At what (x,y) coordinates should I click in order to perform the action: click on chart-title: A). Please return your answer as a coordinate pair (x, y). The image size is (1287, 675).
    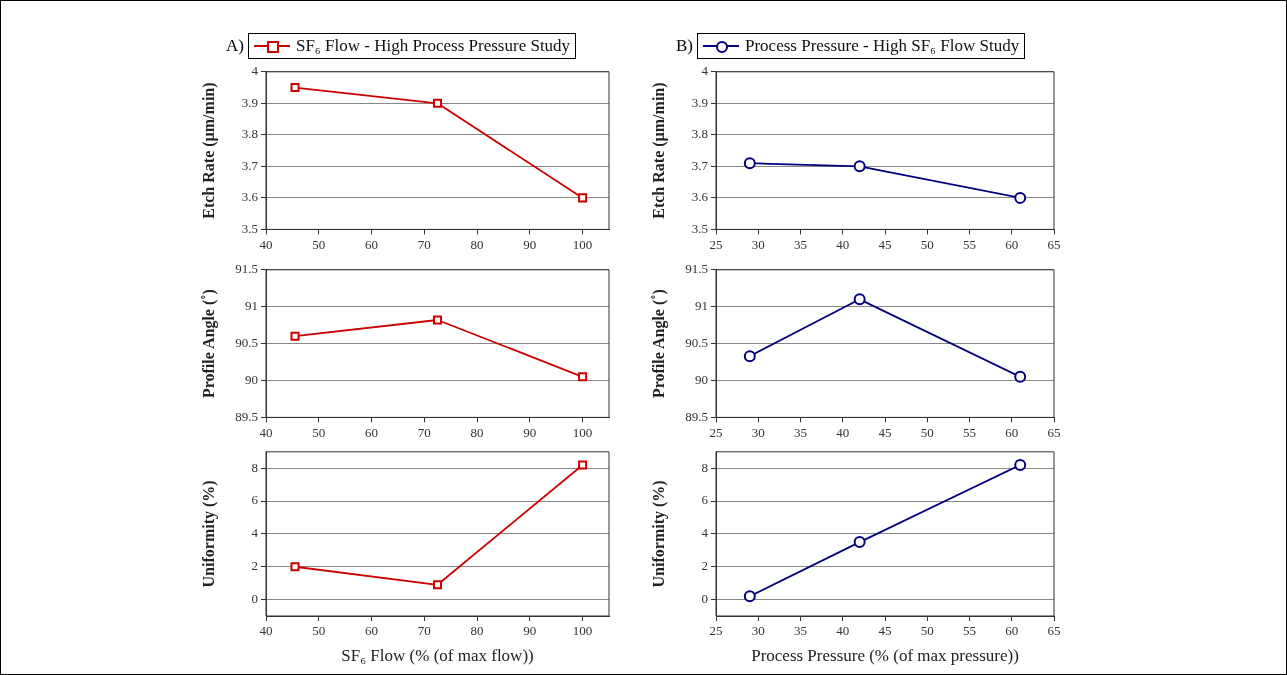
    Looking at the image, I should click on (235, 46).